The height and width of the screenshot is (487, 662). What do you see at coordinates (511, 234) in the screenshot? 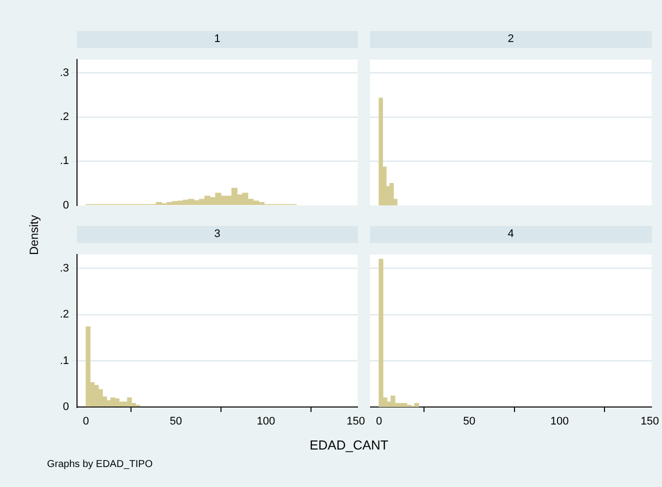
I see `chart-title: 4` at bounding box center [511, 234].